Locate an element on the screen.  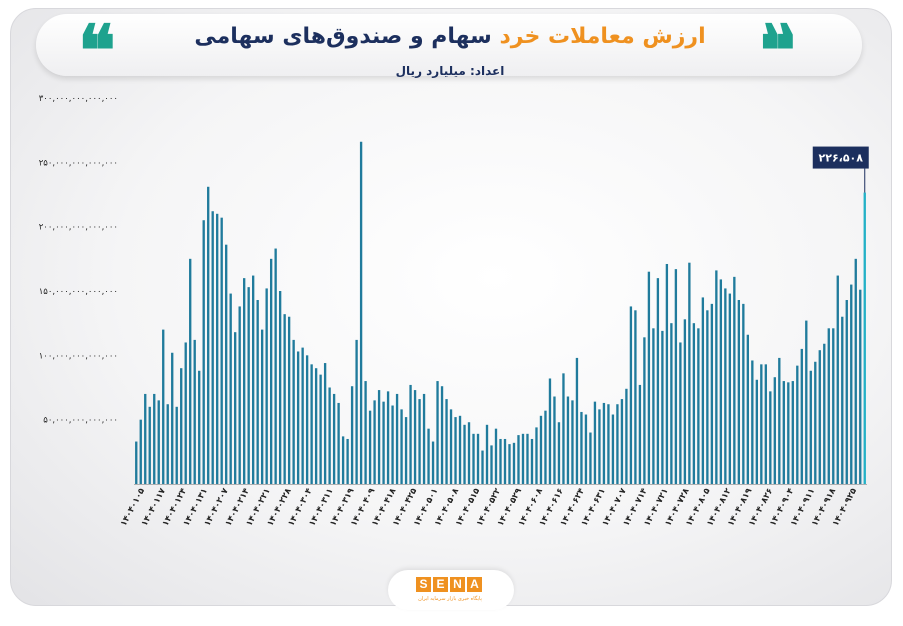
y-tick-label: ۱۵۰,۰۰۰,۰۰۰,۰۰۰,۰۰۰ is located at coordinates (78, 292).